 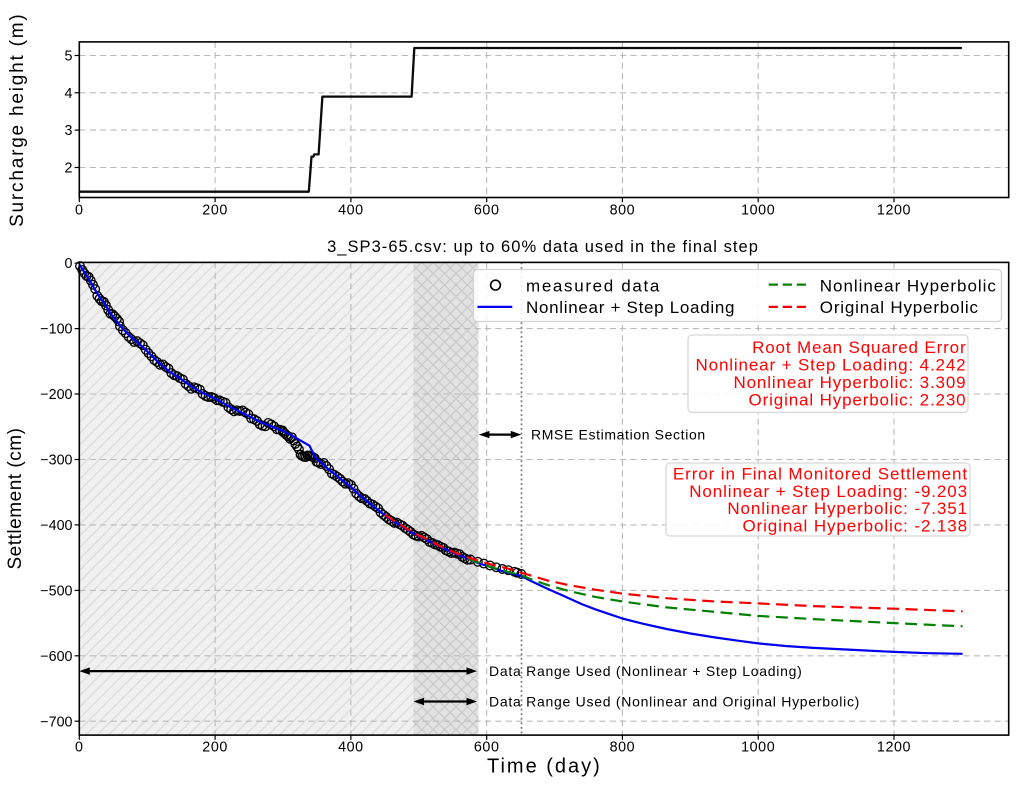 I want to click on svg-text: Nonlinear + Step Loading, so click(x=630, y=307).